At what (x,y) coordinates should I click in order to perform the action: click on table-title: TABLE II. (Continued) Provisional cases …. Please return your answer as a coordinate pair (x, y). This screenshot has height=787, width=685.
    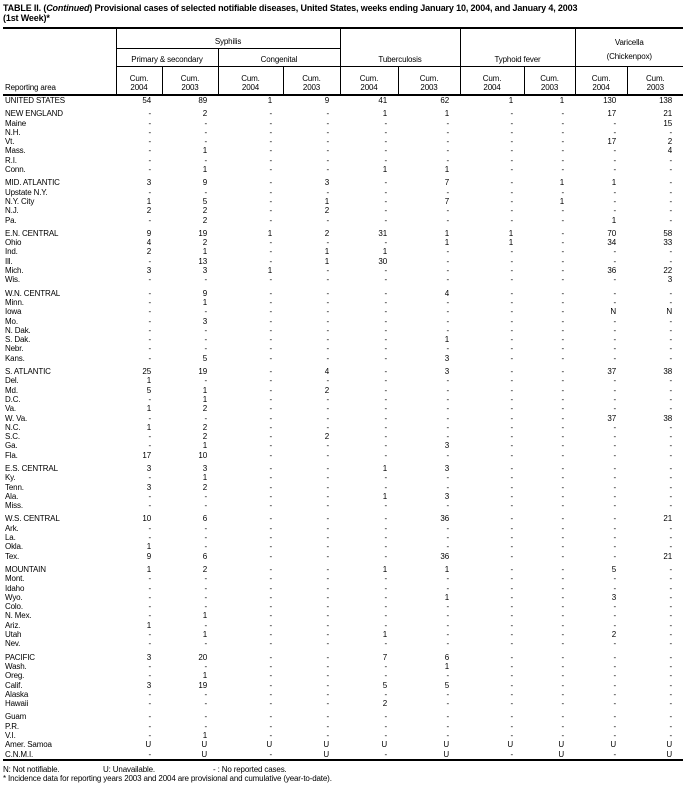
    Looking at the image, I should click on (343, 13).